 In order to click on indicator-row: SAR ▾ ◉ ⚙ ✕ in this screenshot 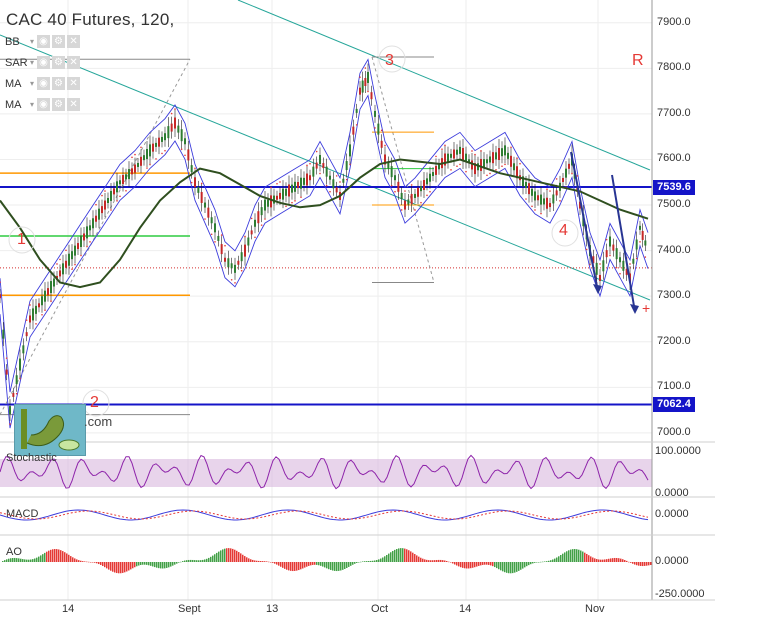, I will do `click(43, 62)`.